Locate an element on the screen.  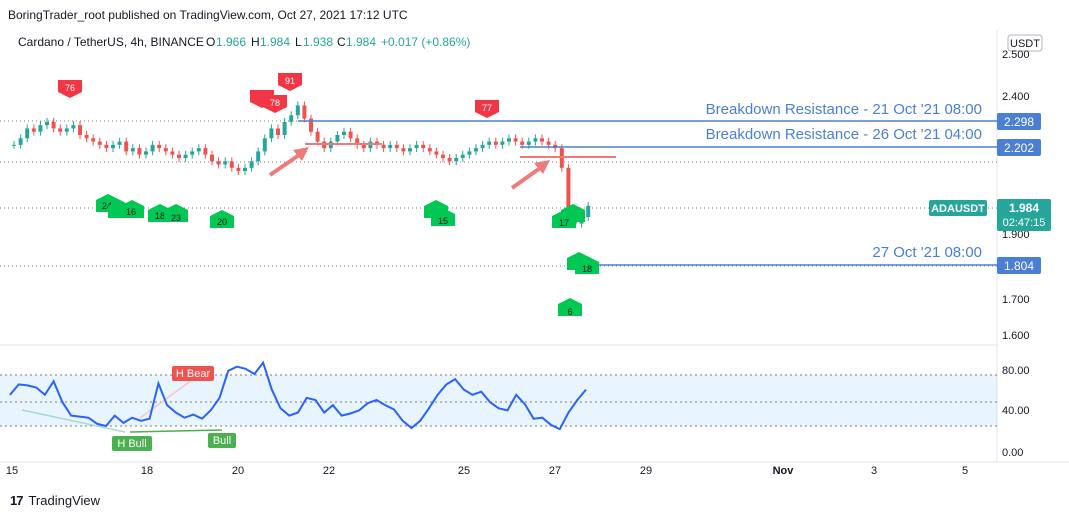
svg-text: Bull is located at coordinates (222, 441).